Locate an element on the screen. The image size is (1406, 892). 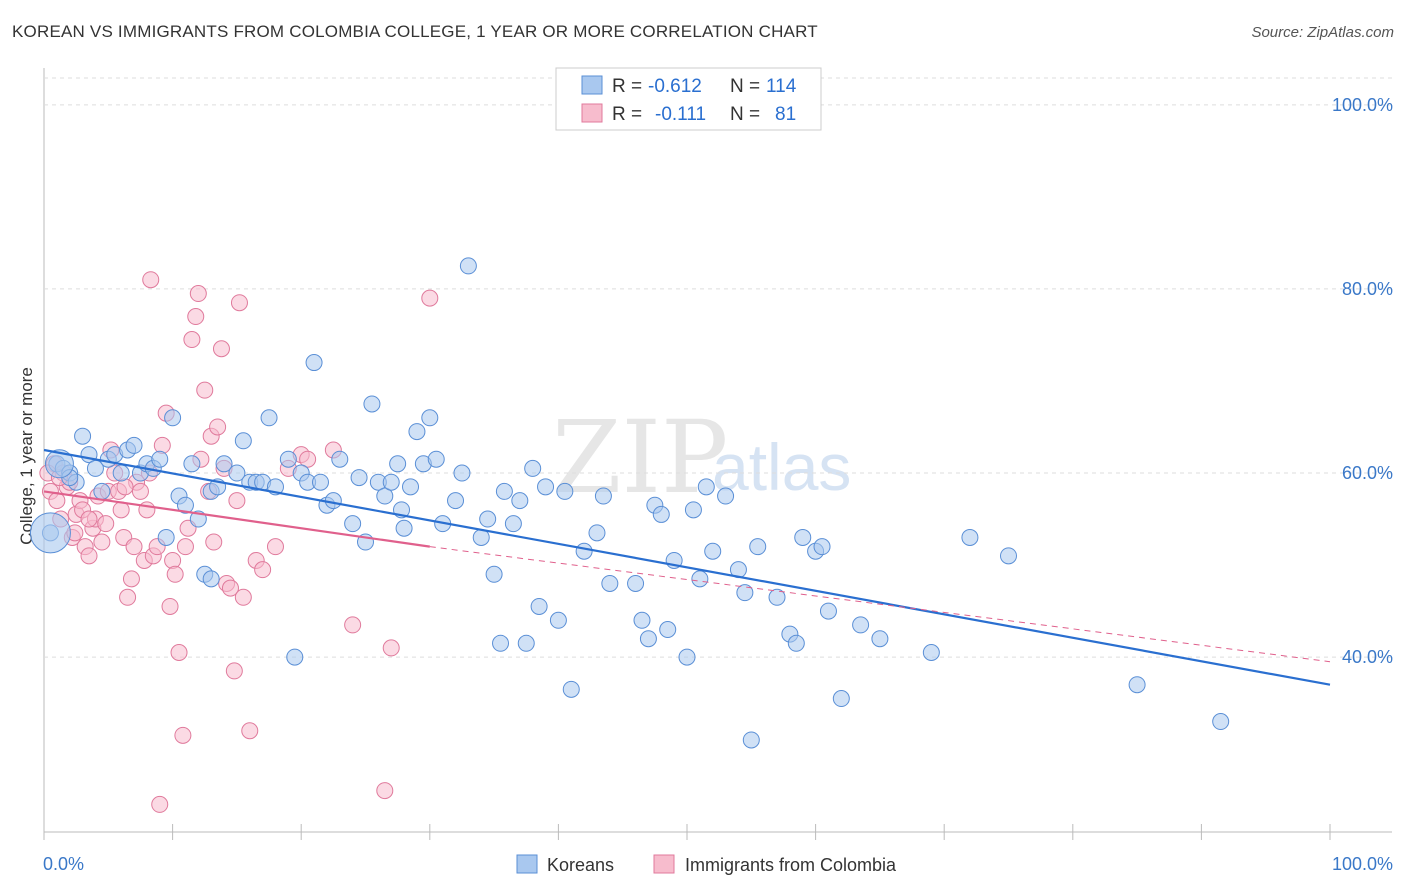
legend-bottom-label-korean: Koreans is located at coordinates (580, 865).